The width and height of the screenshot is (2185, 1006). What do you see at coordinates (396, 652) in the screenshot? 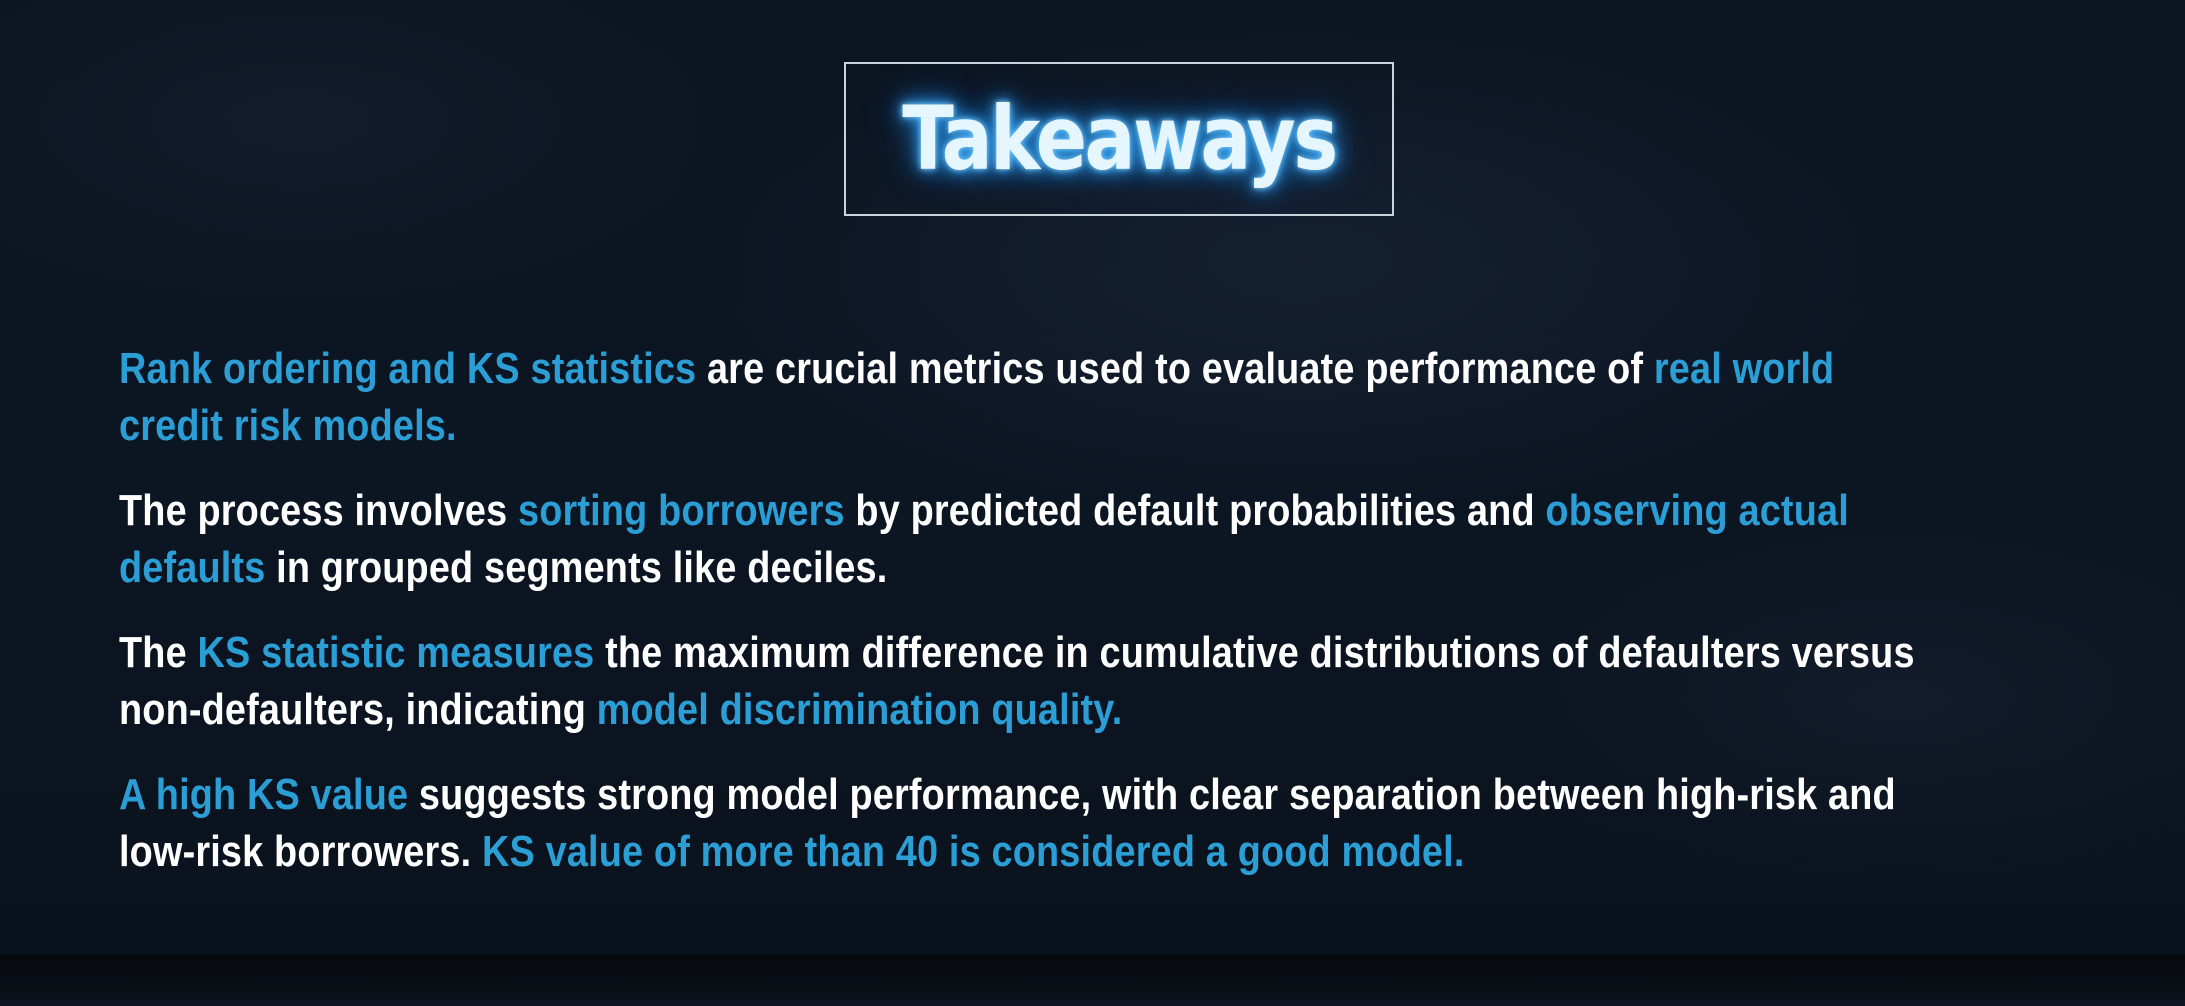
I see `highlighted-phrase: KS statistic measures` at bounding box center [396, 652].